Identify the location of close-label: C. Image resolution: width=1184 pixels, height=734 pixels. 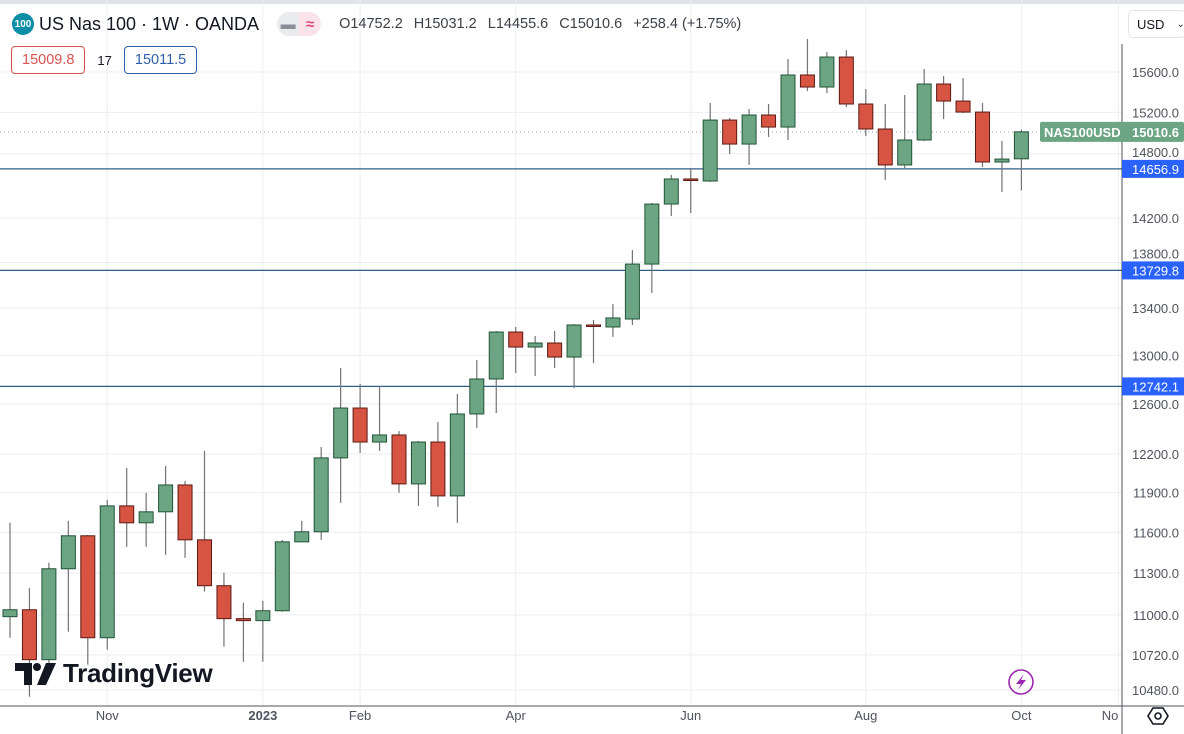
(564, 24).